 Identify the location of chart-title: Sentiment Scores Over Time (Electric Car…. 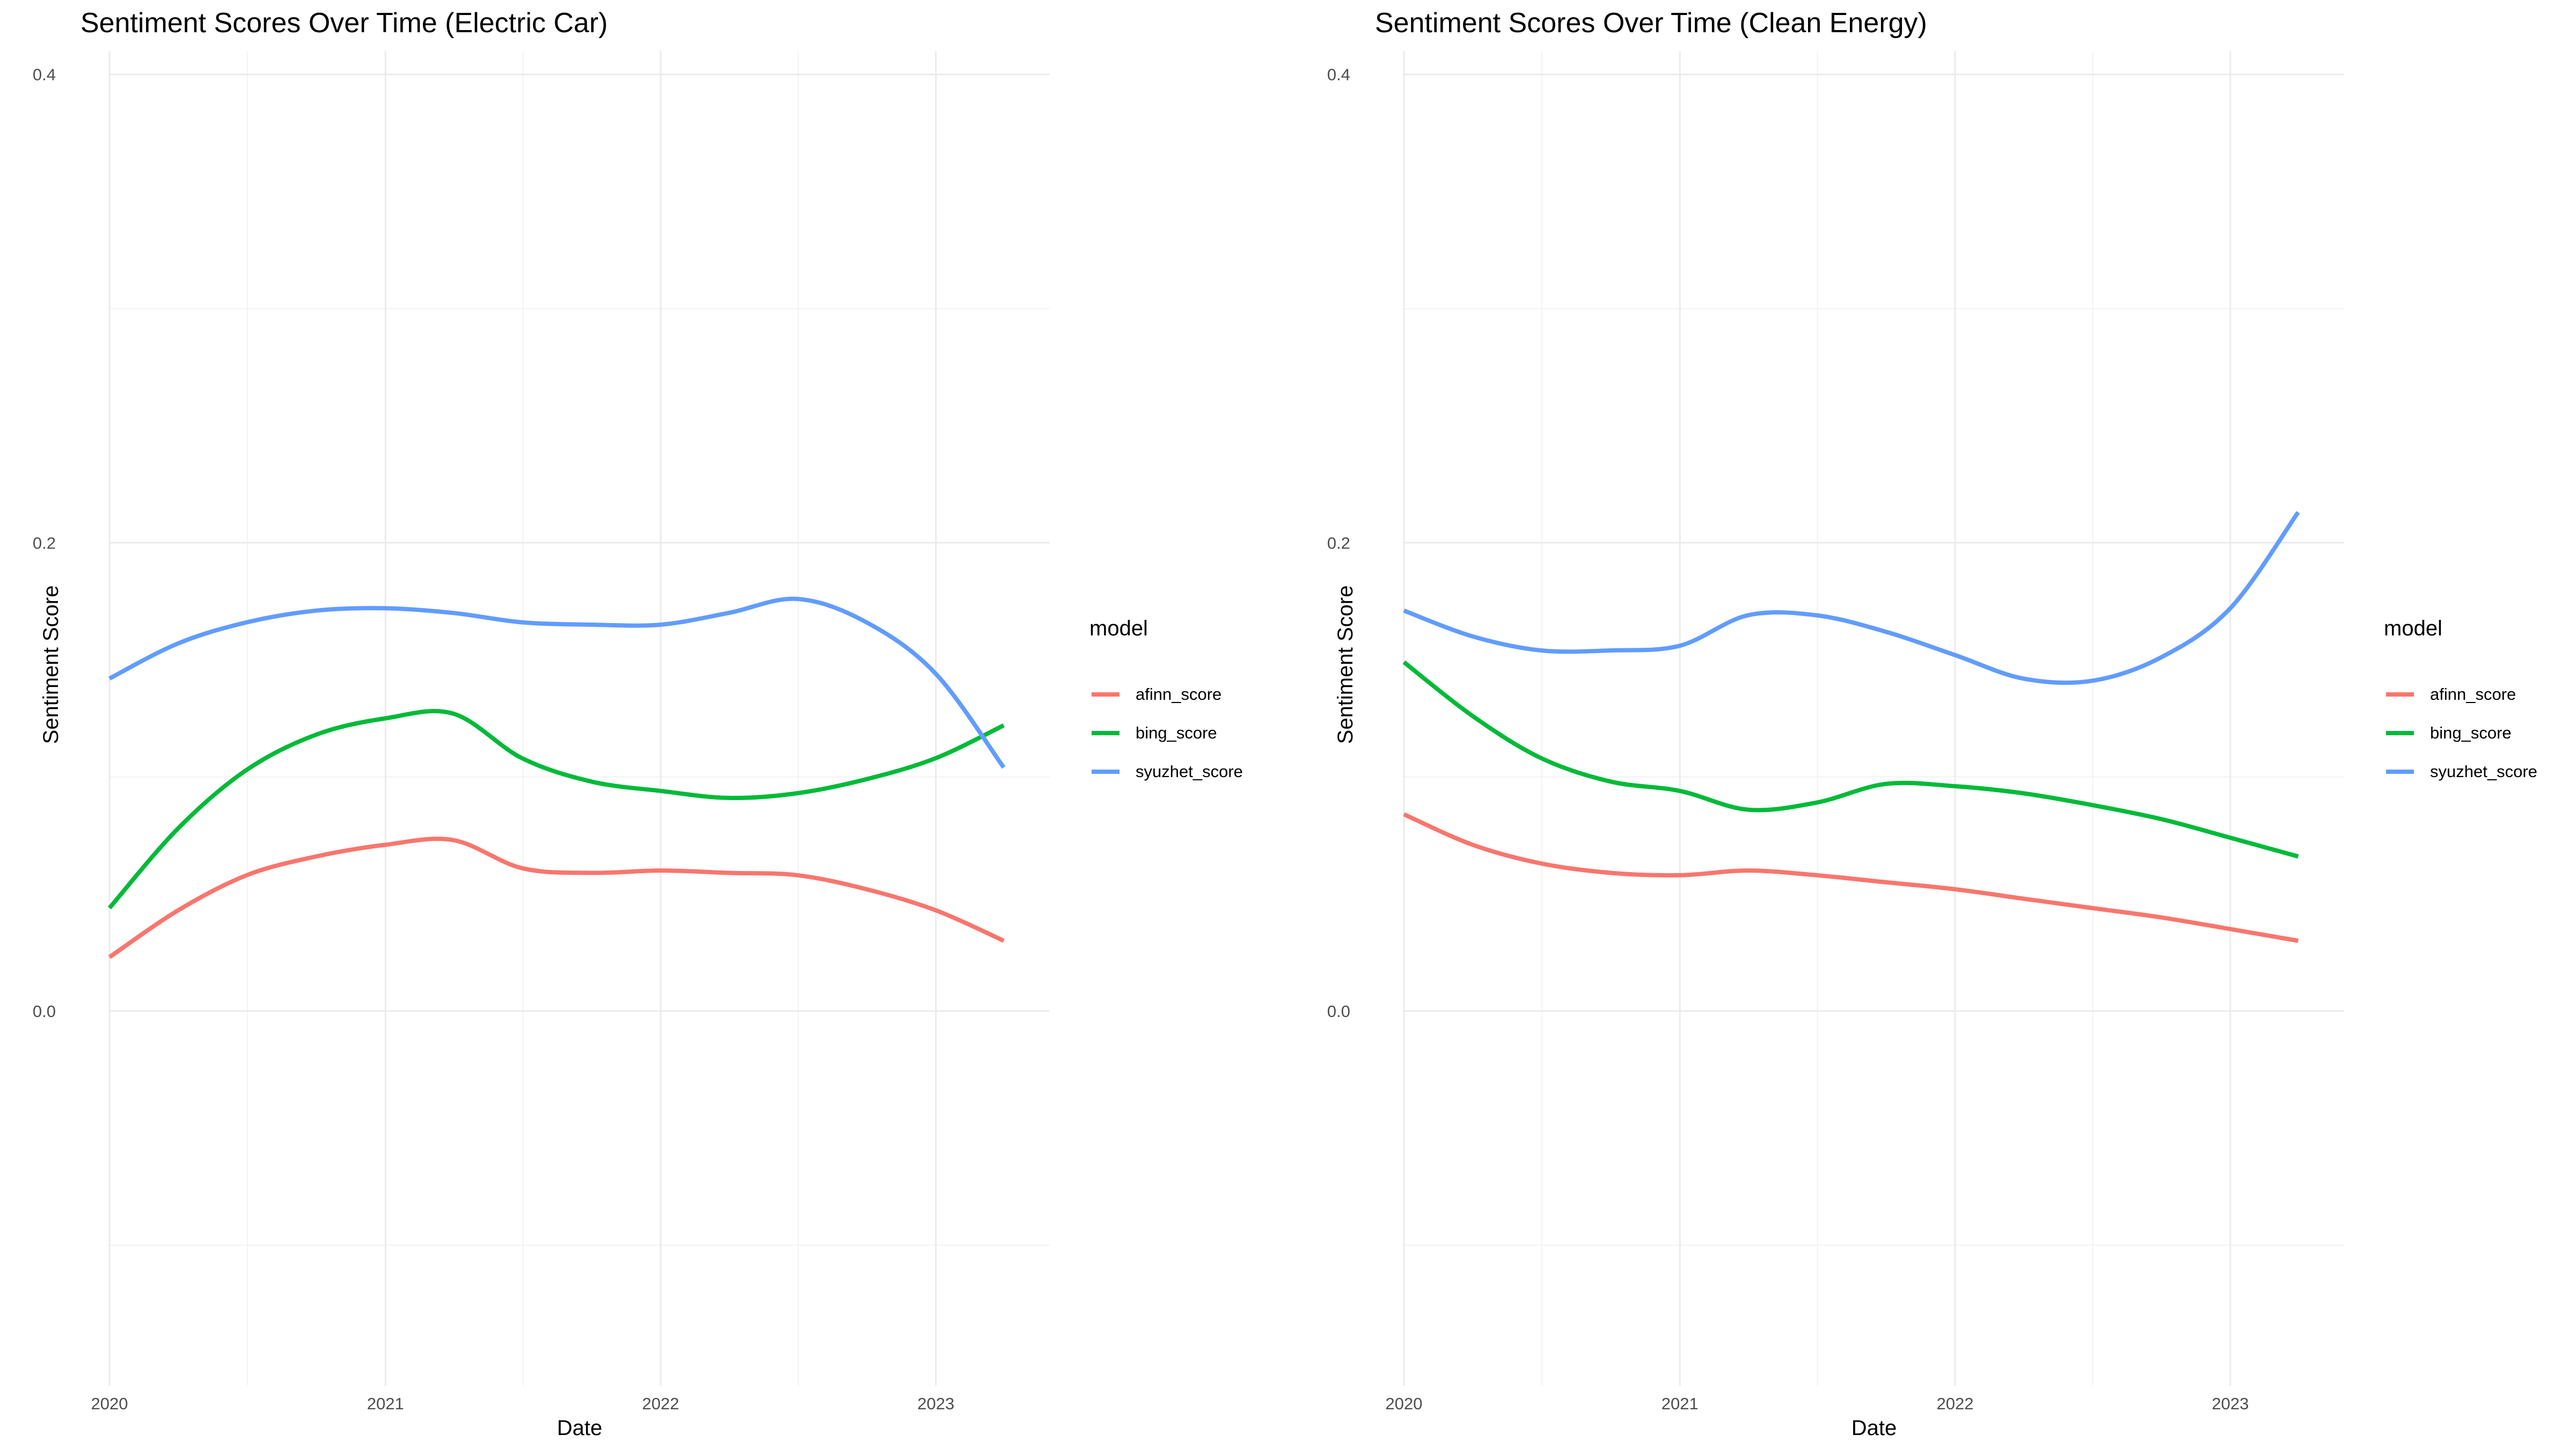
(344, 23).